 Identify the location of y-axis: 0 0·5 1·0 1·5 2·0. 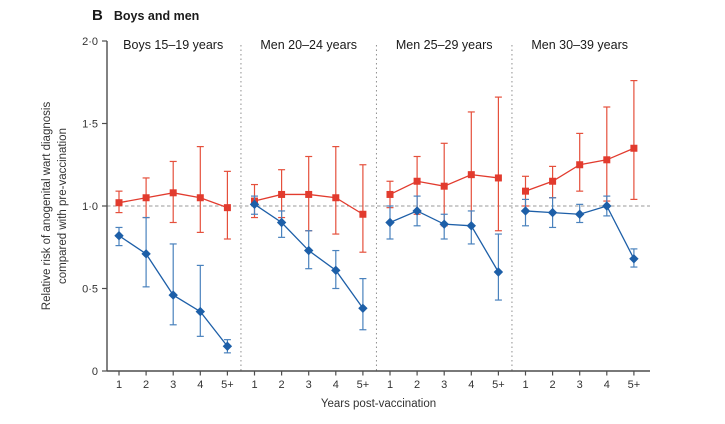
(95, 207).